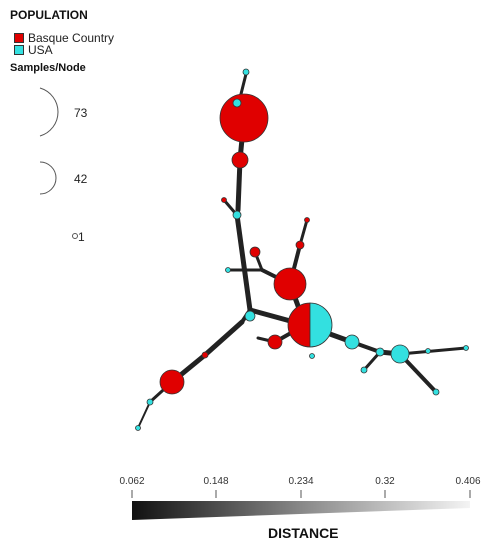 This screenshot has width=492, height=550. I want to click on size-label-1: 1, so click(81, 237).